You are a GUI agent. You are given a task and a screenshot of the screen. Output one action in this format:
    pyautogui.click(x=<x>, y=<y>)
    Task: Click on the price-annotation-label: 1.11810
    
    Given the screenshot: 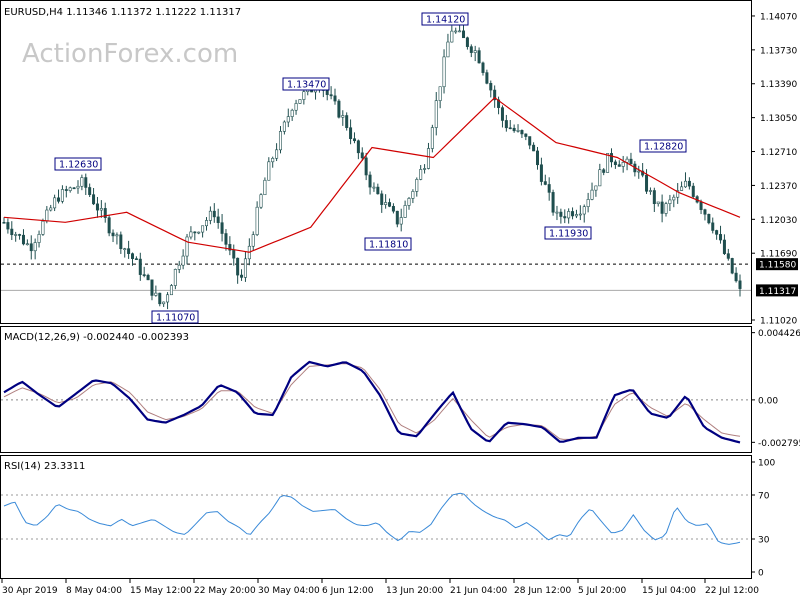 What is the action you would take?
    pyautogui.click(x=388, y=245)
    